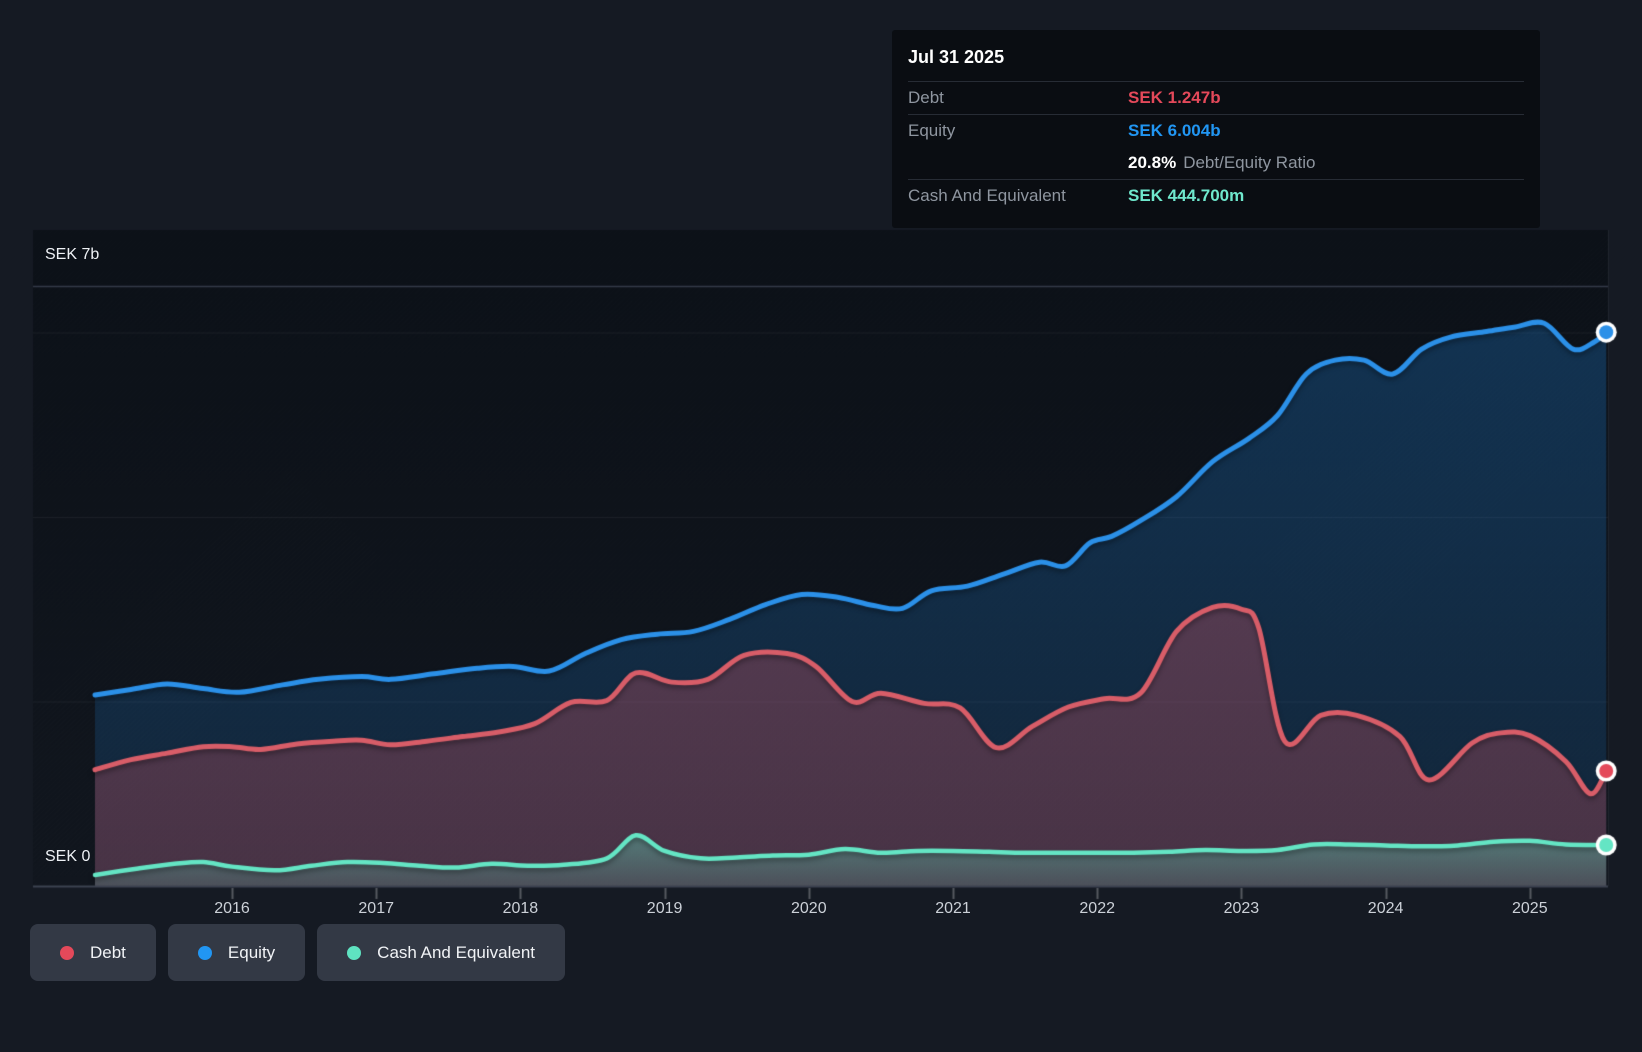 This screenshot has width=1642, height=1052. What do you see at coordinates (1152, 162) in the screenshot?
I see `tooltip-ratio-value: 20.8%` at bounding box center [1152, 162].